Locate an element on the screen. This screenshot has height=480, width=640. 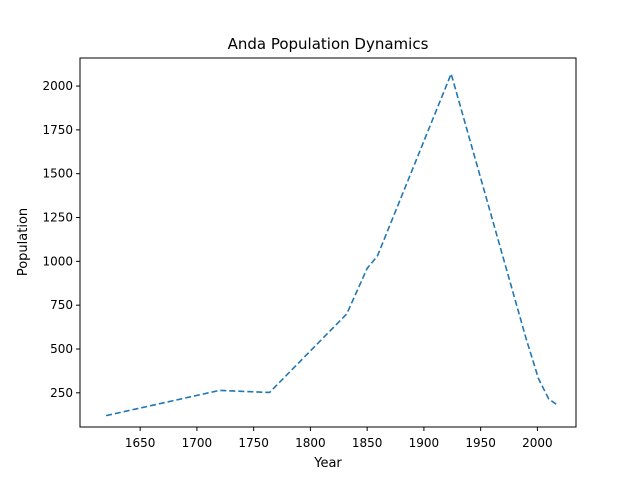
x-tick-label: 1900 is located at coordinates (424, 443).